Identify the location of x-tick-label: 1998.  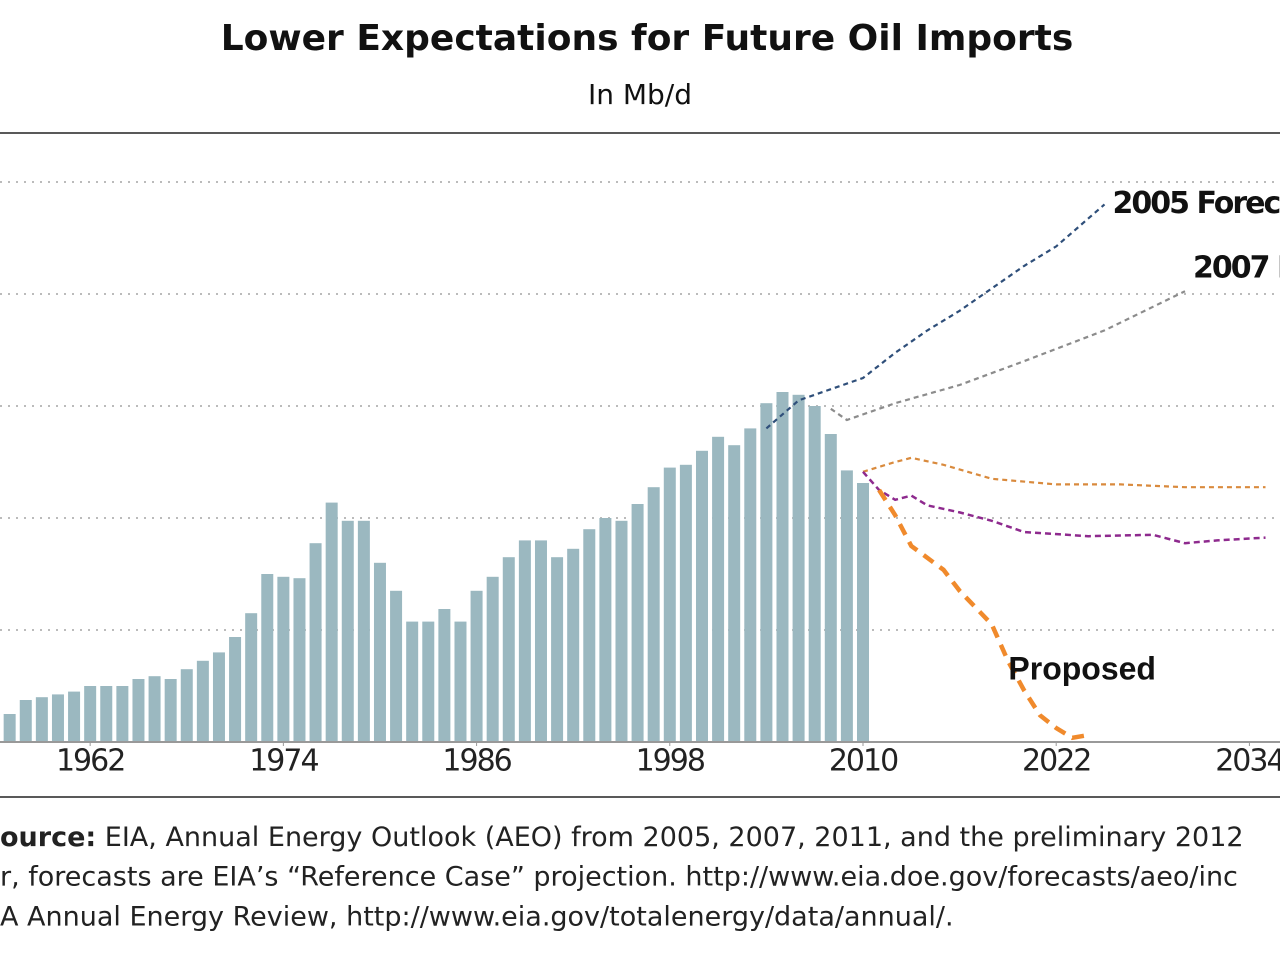
(670, 761).